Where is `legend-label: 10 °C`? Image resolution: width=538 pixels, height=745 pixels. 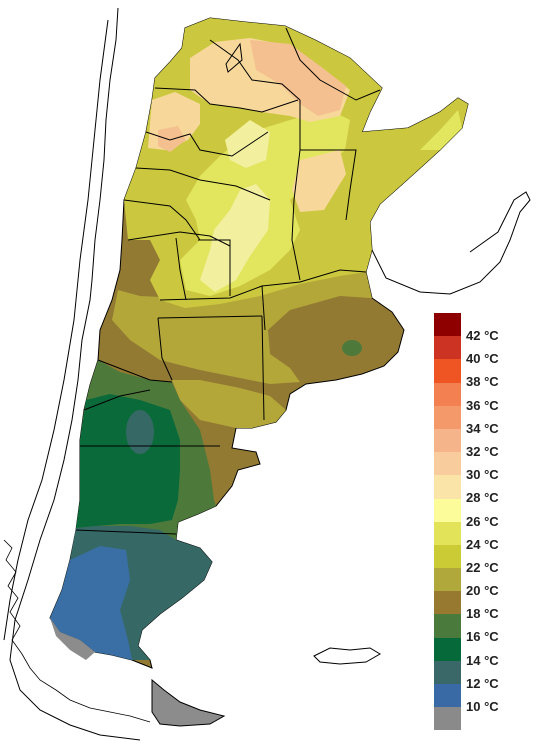 legend-label: 10 °C is located at coordinates (482, 706).